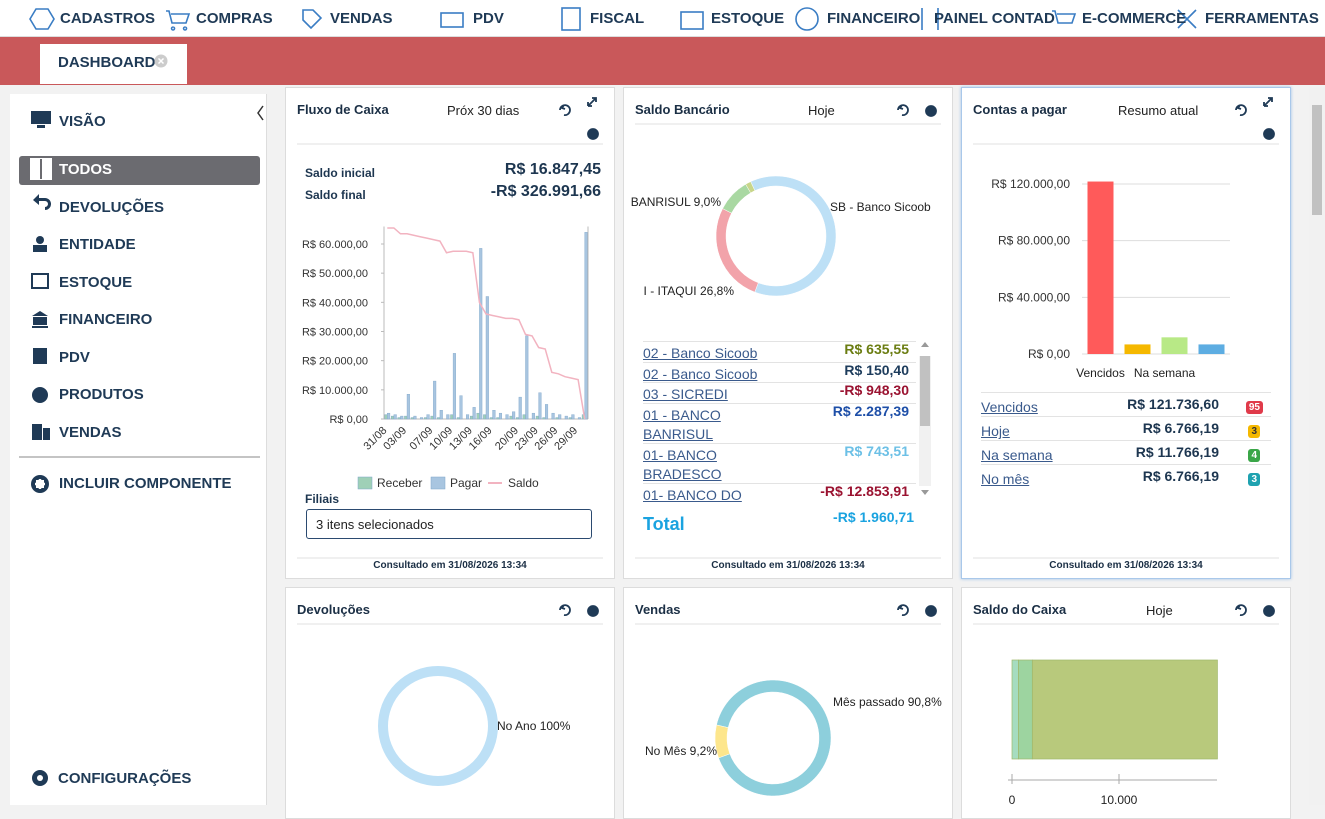  I want to click on sidebar-title: VISÃO, so click(82, 121).